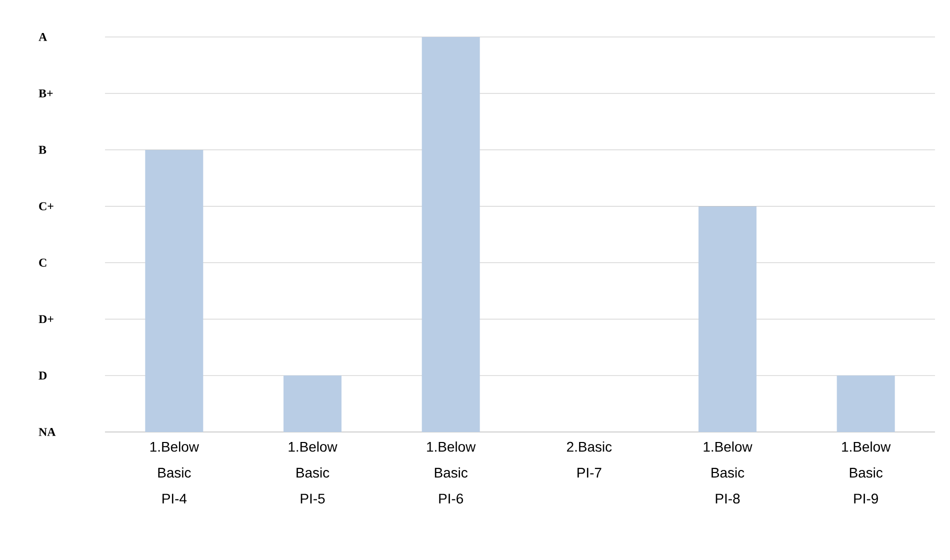 The height and width of the screenshot is (560, 950). I want to click on text: NA, so click(47, 432).